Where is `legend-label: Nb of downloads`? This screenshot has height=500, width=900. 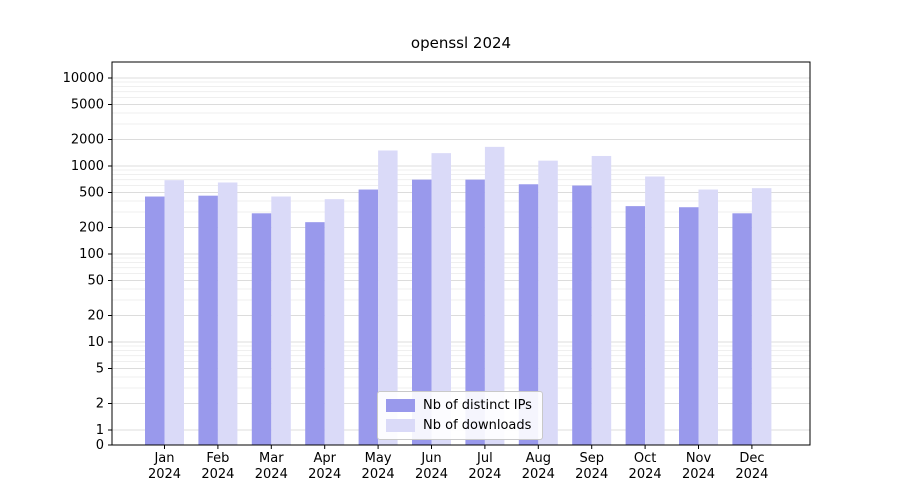
legend-label: Nb of downloads is located at coordinates (477, 425).